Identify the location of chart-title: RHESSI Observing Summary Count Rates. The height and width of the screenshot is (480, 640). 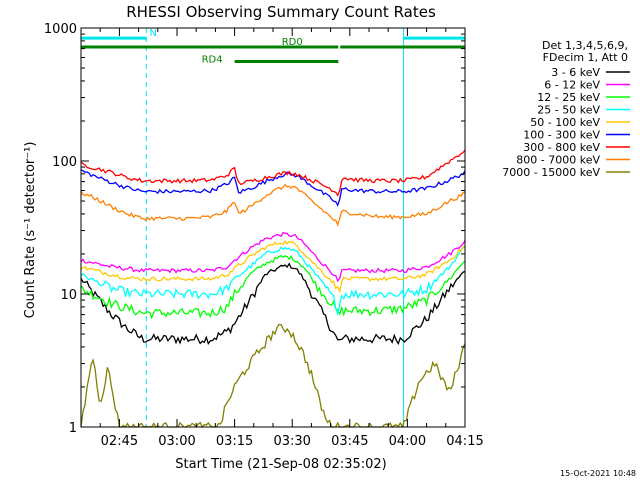
(281, 12).